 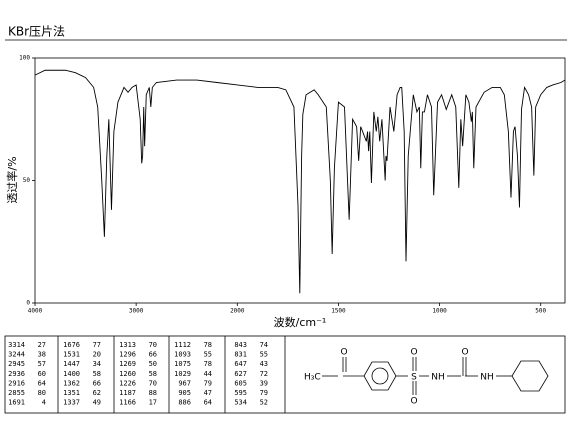 I want to click on peak-wavenumber: 1351, so click(x=71, y=393).